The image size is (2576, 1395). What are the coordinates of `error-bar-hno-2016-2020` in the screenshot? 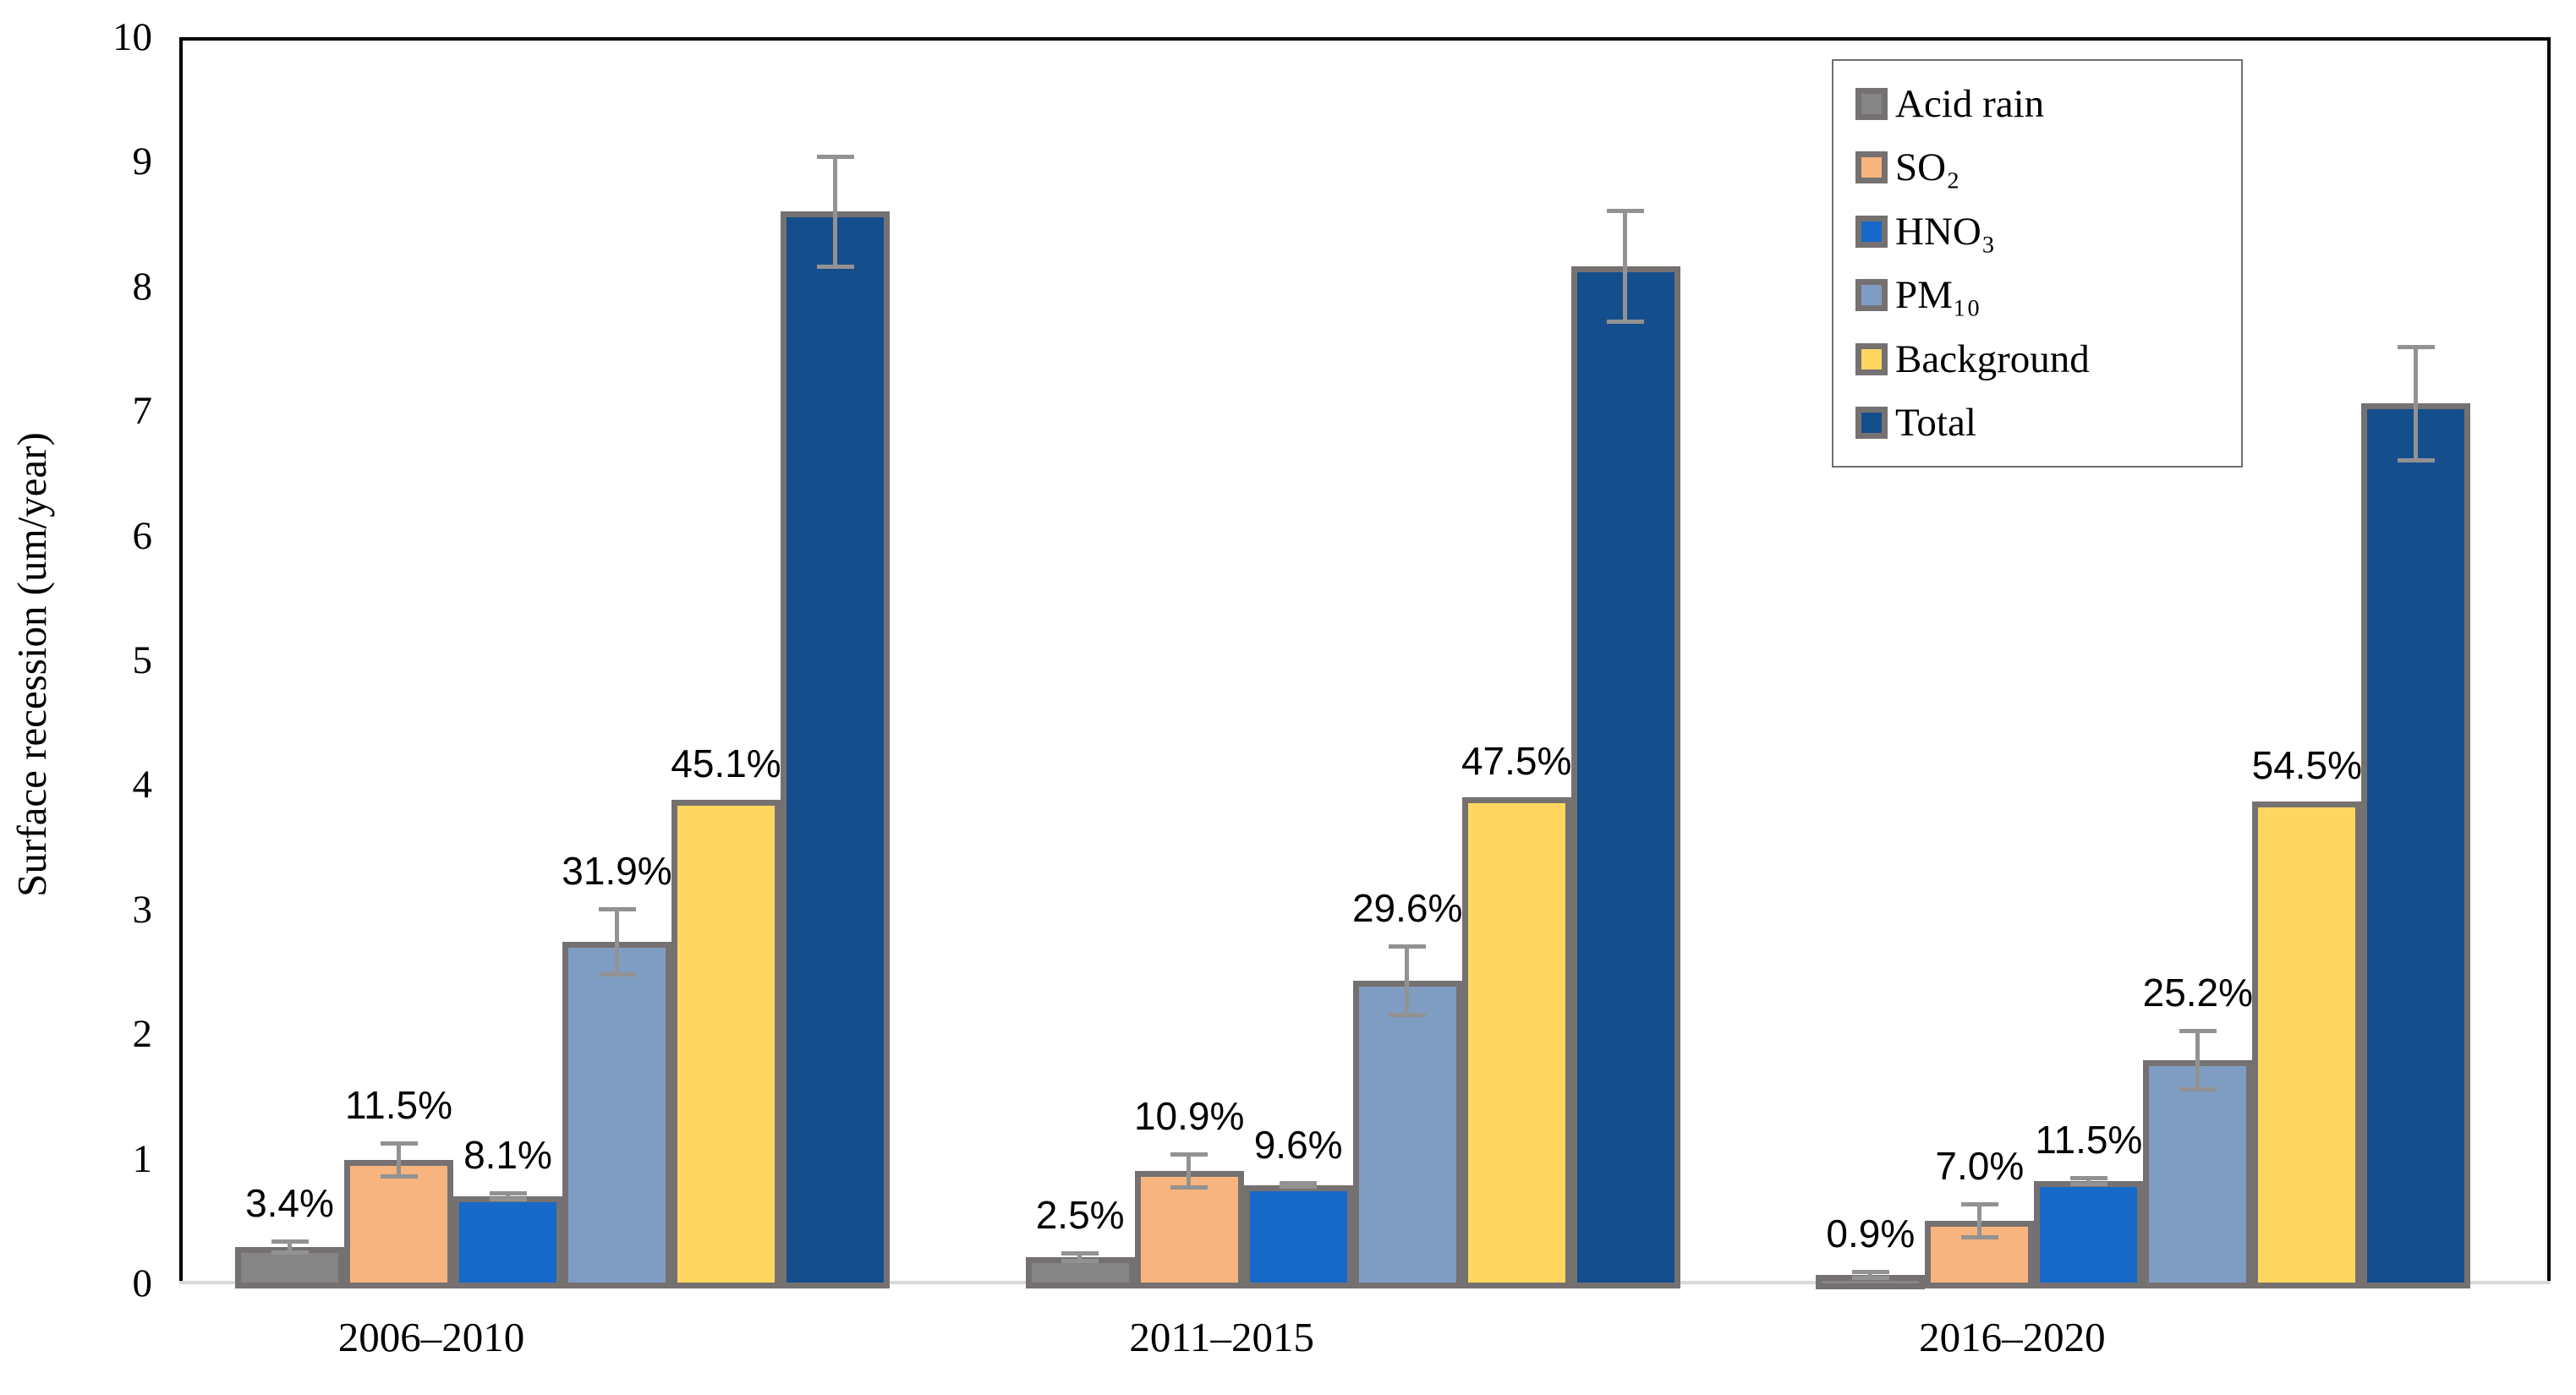 It's located at (2088, 1181).